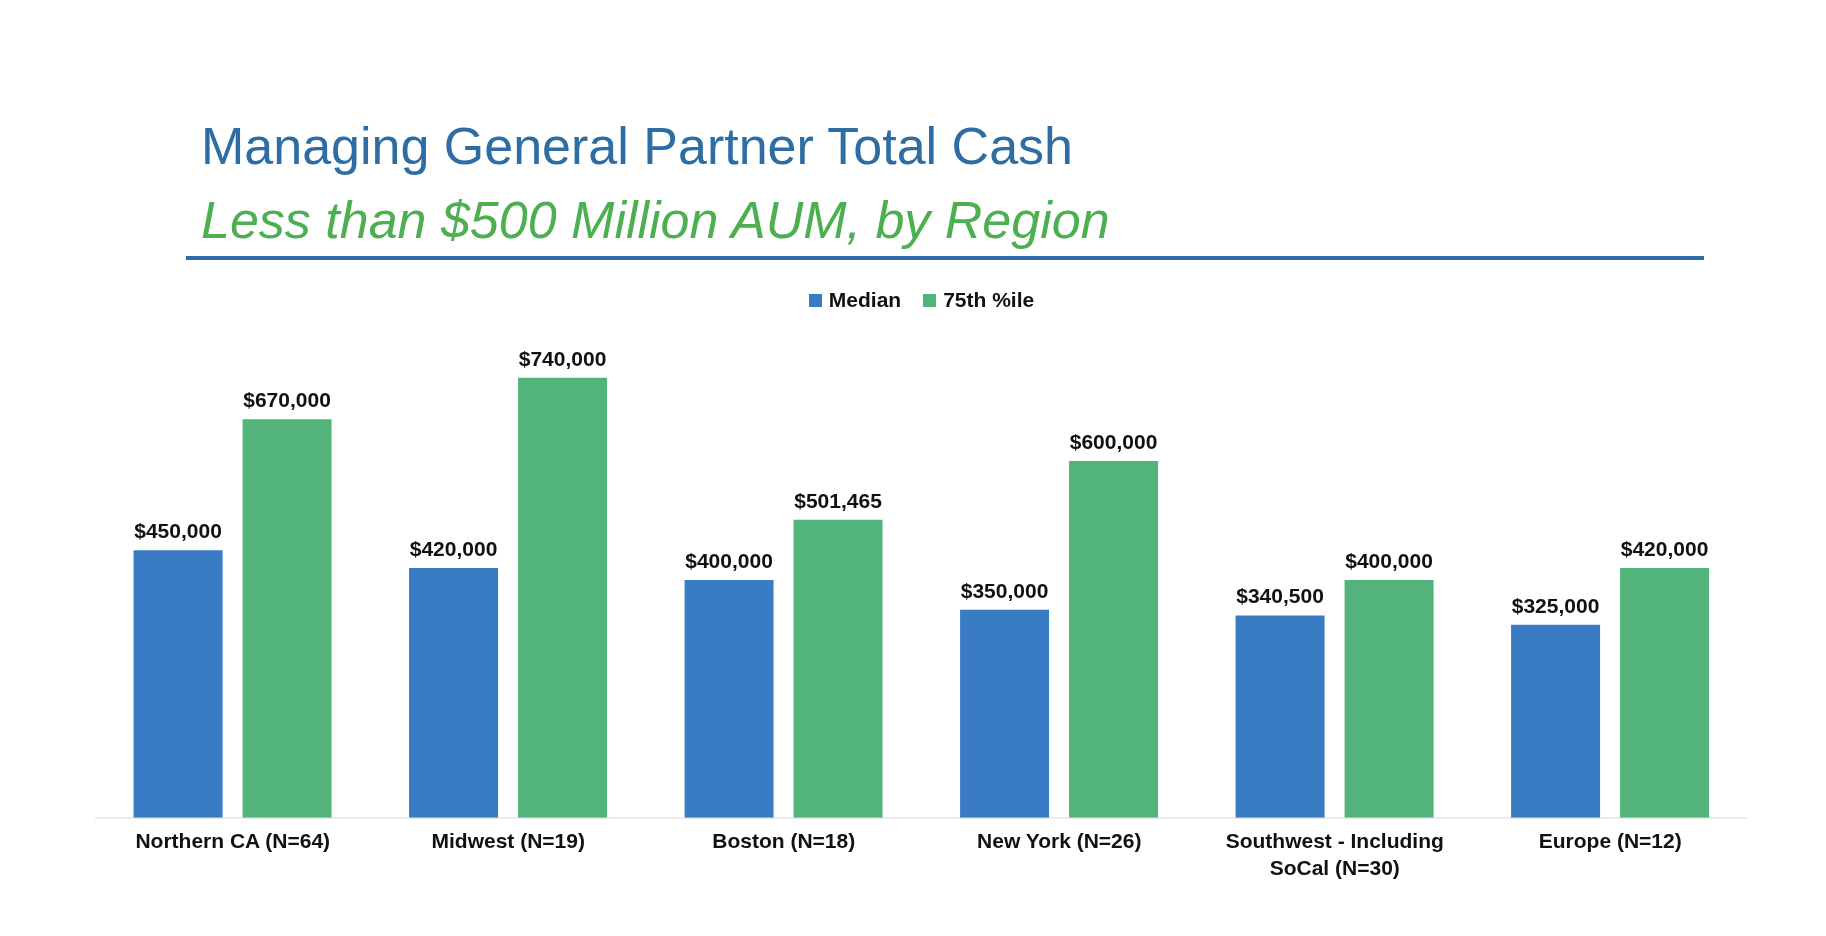 The image size is (1826, 936). I want to click on chart-title: Managing General Partner Total Cash, so click(637, 146).